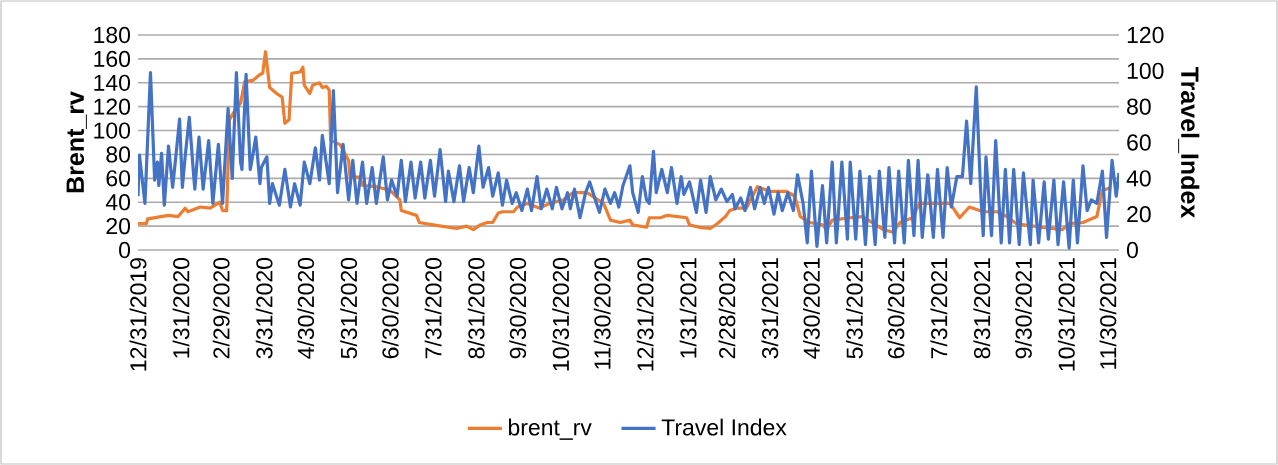 This screenshot has height=465, width=1278. I want to click on x-tick-label: 6/30/2020, so click(390, 308).